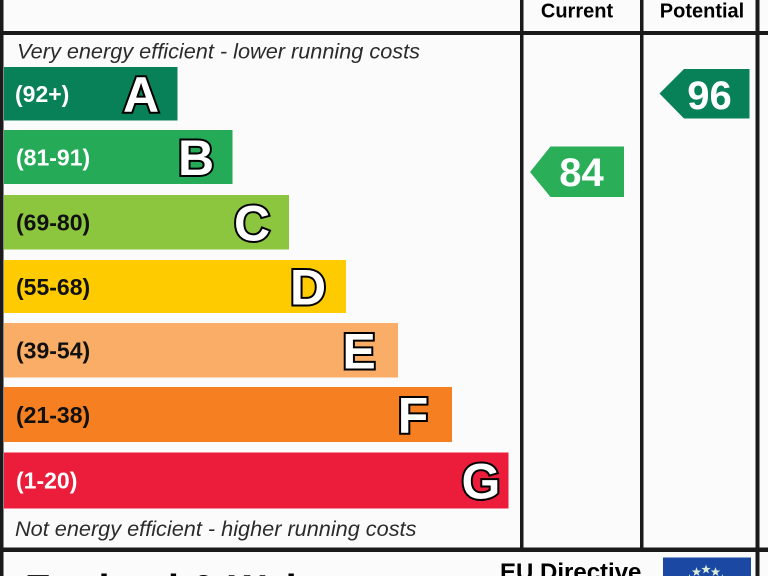 This screenshot has width=768, height=576. I want to click on svg-text: Potential, so click(702, 12).